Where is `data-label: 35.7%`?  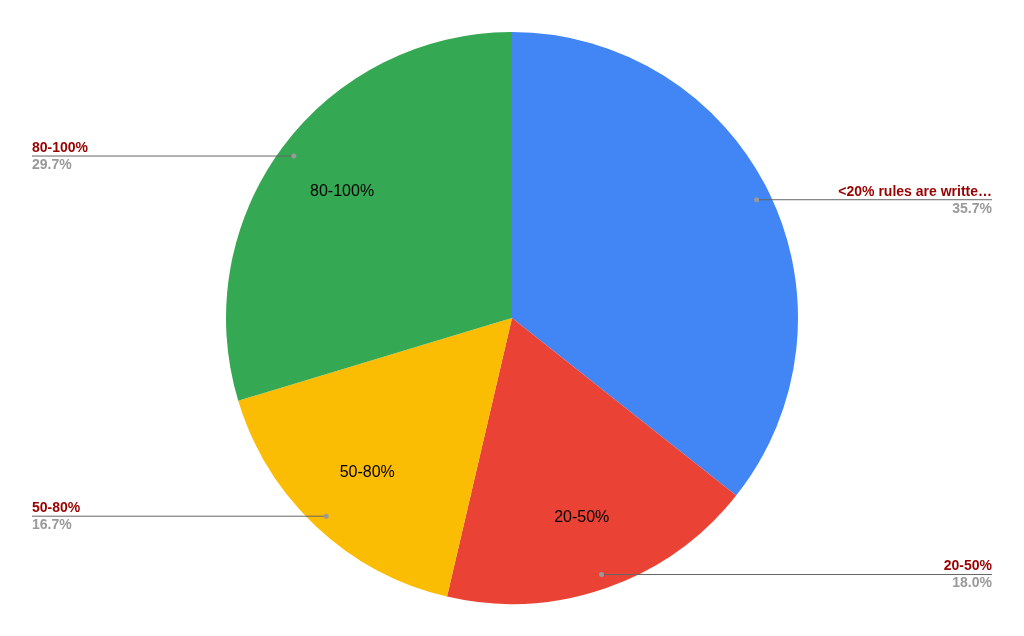 data-label: 35.7% is located at coordinates (972, 207).